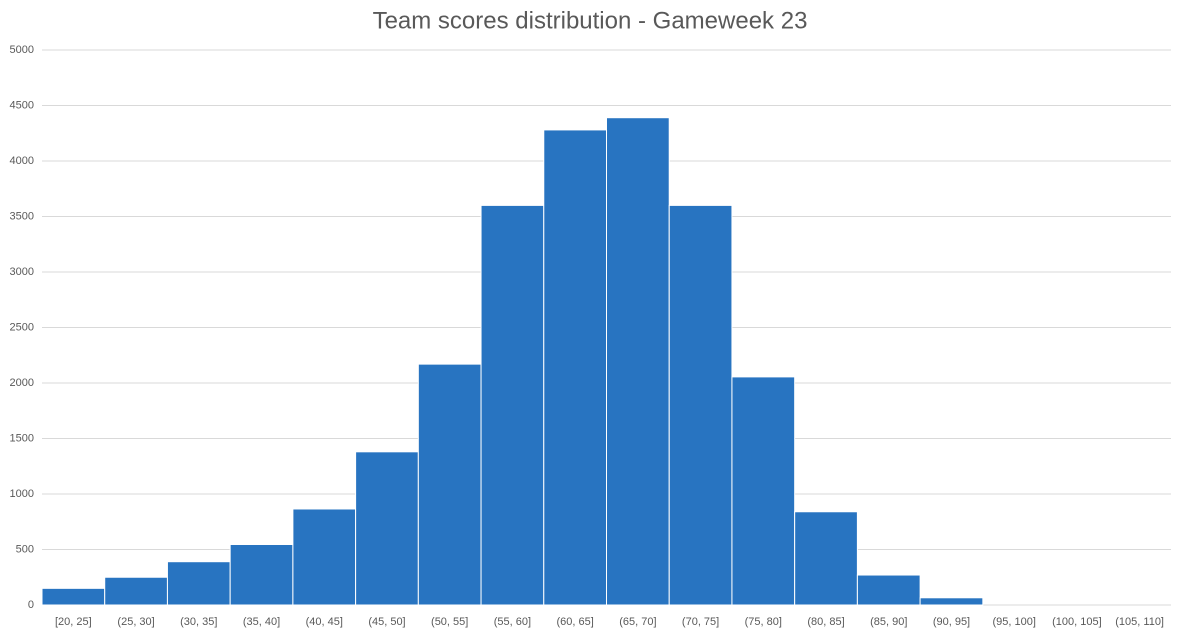  I want to click on x-tick-label: (75, 80], so click(763, 622).